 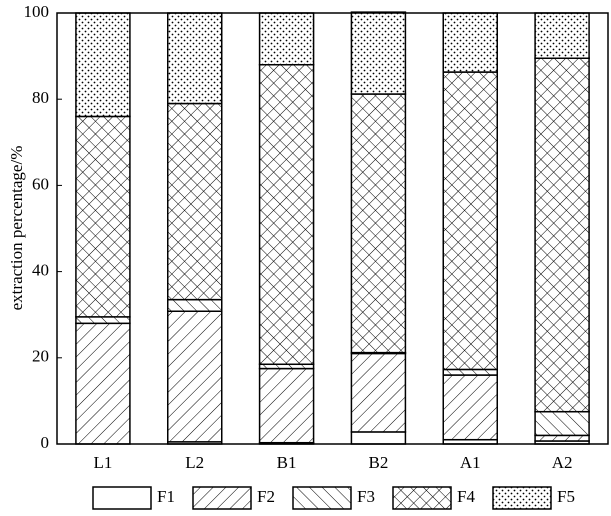 I want to click on x-tick-label: A2, so click(x=562, y=462).